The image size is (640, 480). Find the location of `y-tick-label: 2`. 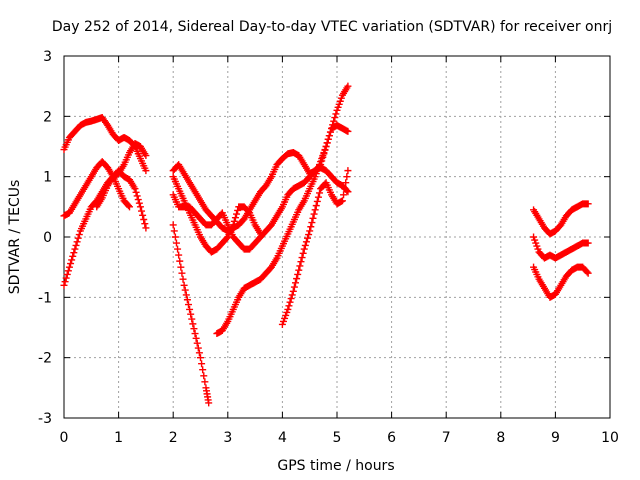

y-tick-label: 2 is located at coordinates (47, 117).